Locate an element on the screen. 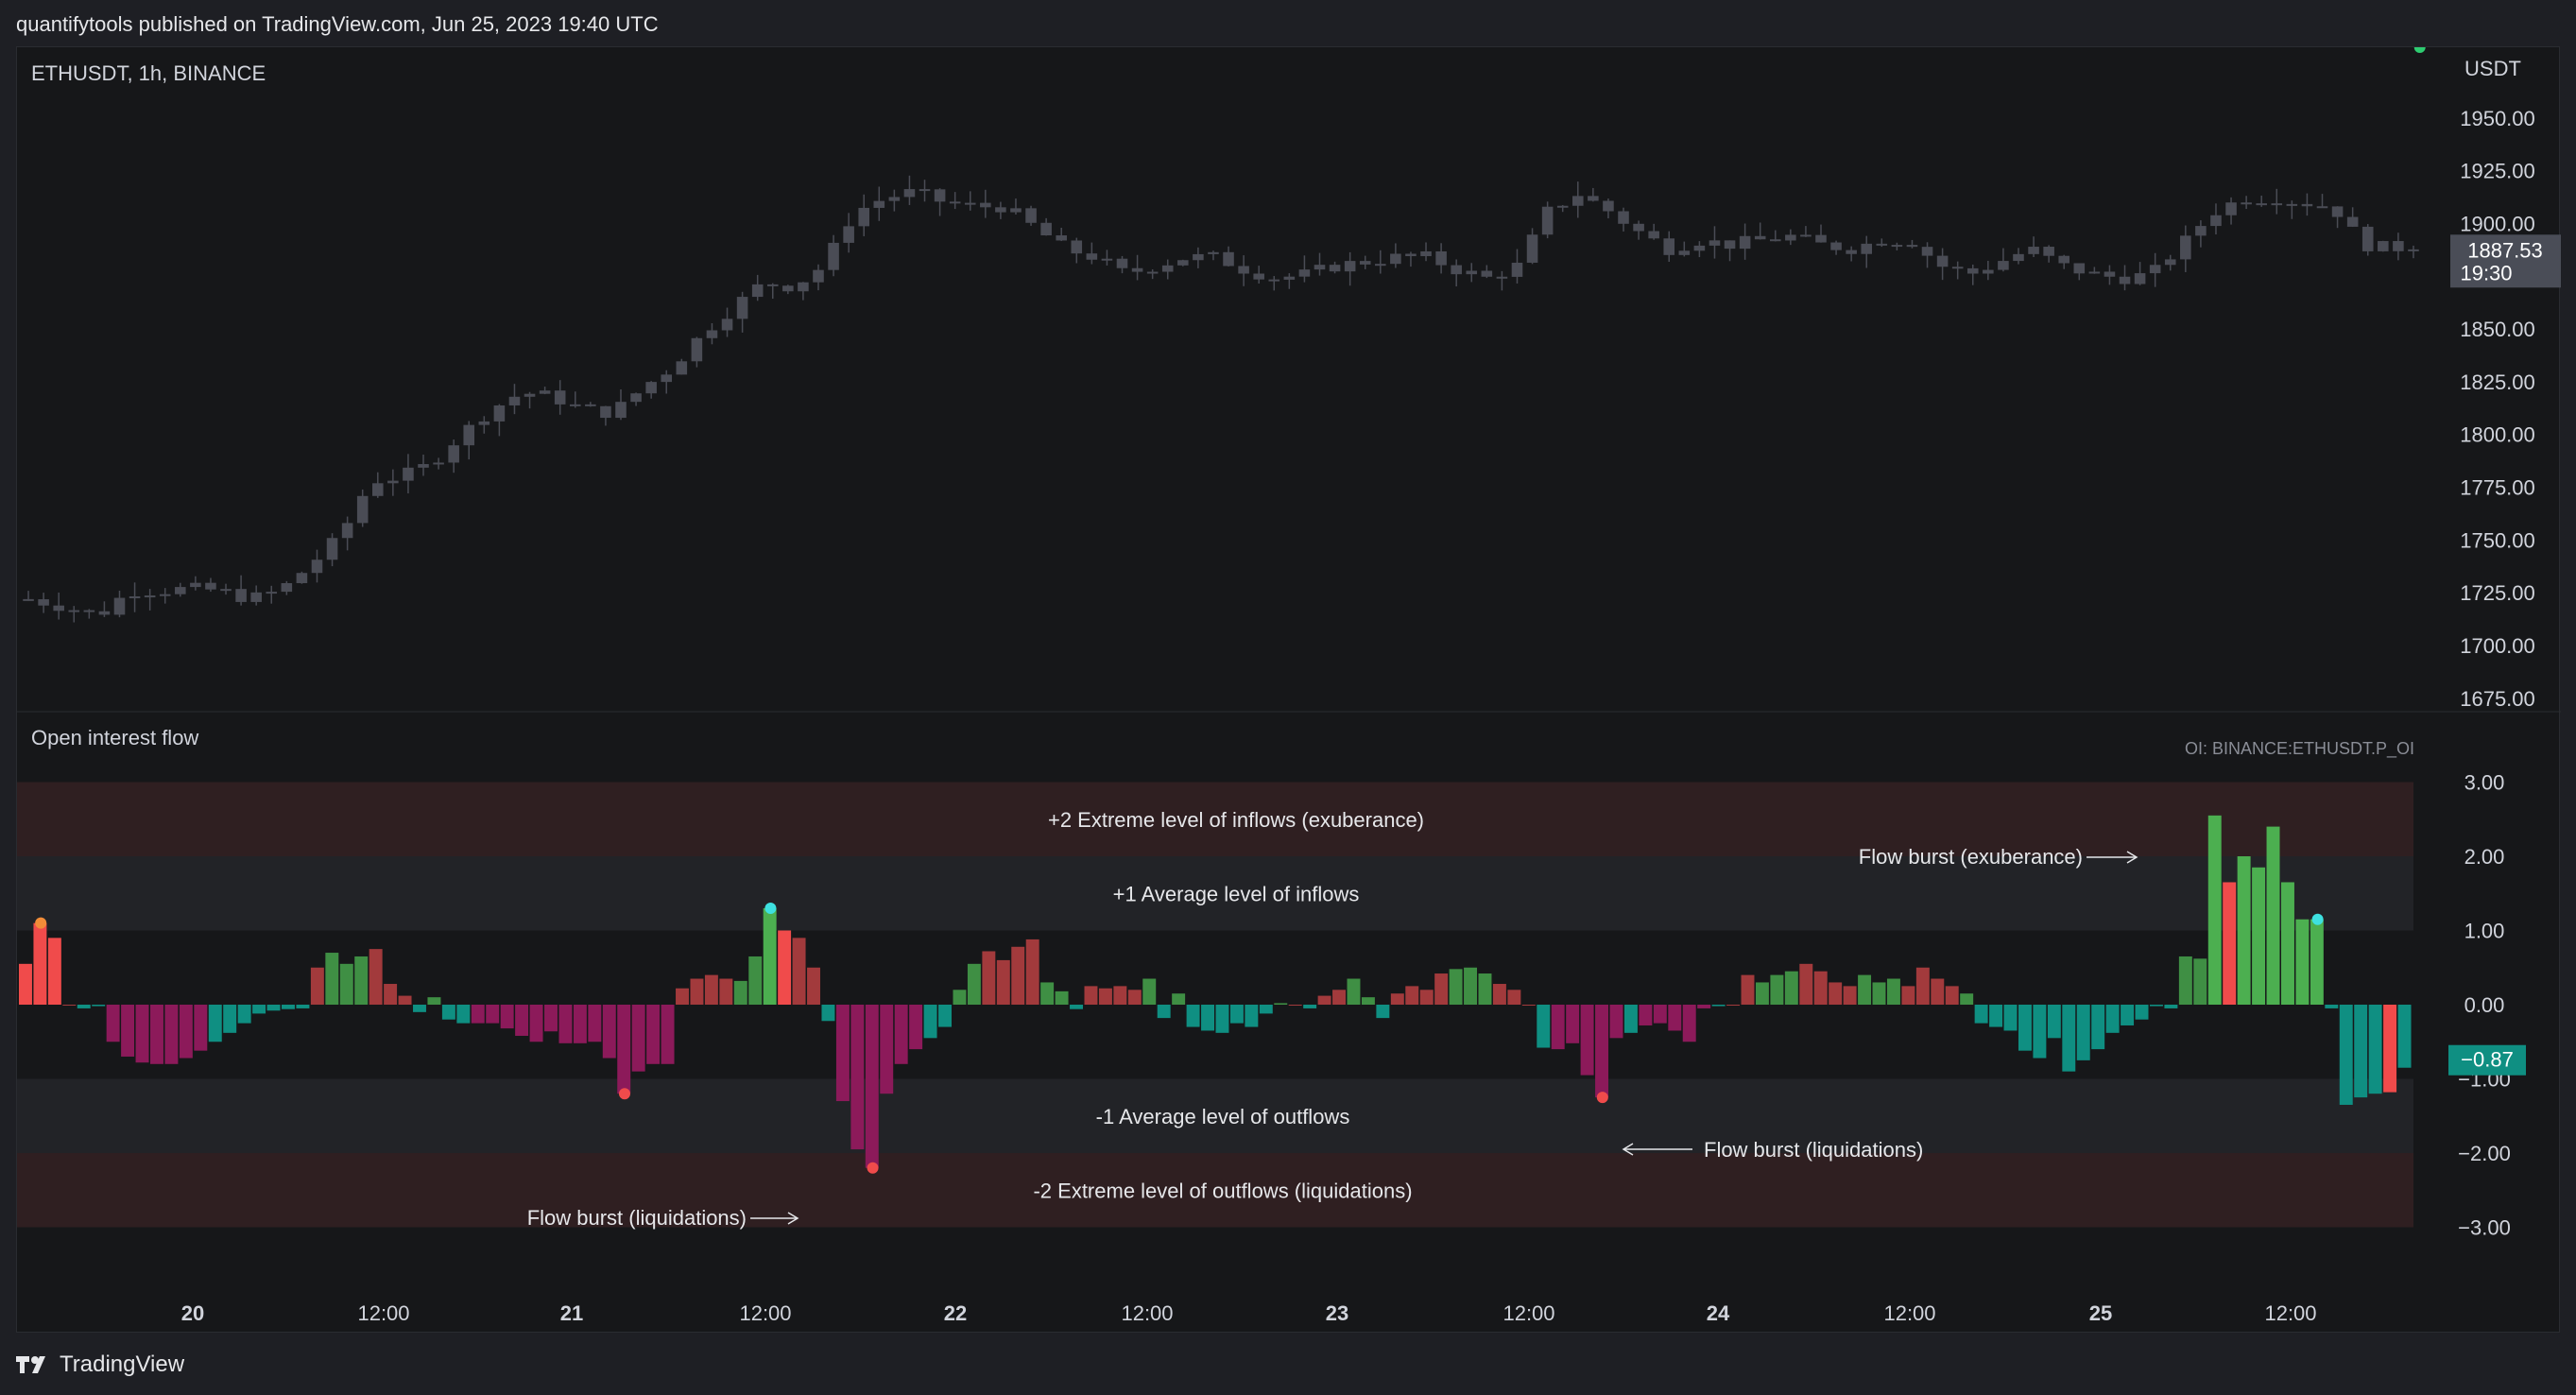 This screenshot has width=2576, height=1395. time-axis-tick: 21 is located at coordinates (571, 1313).